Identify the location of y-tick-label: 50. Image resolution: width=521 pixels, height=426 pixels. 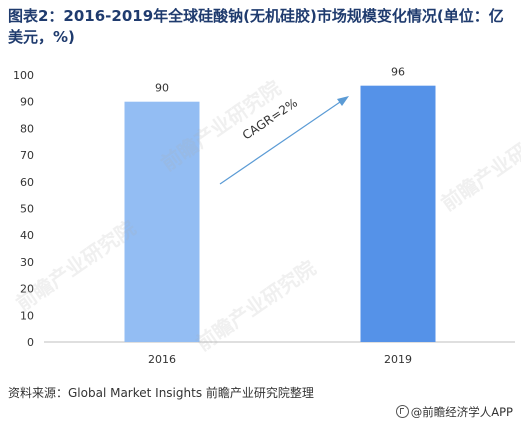
(27, 209).